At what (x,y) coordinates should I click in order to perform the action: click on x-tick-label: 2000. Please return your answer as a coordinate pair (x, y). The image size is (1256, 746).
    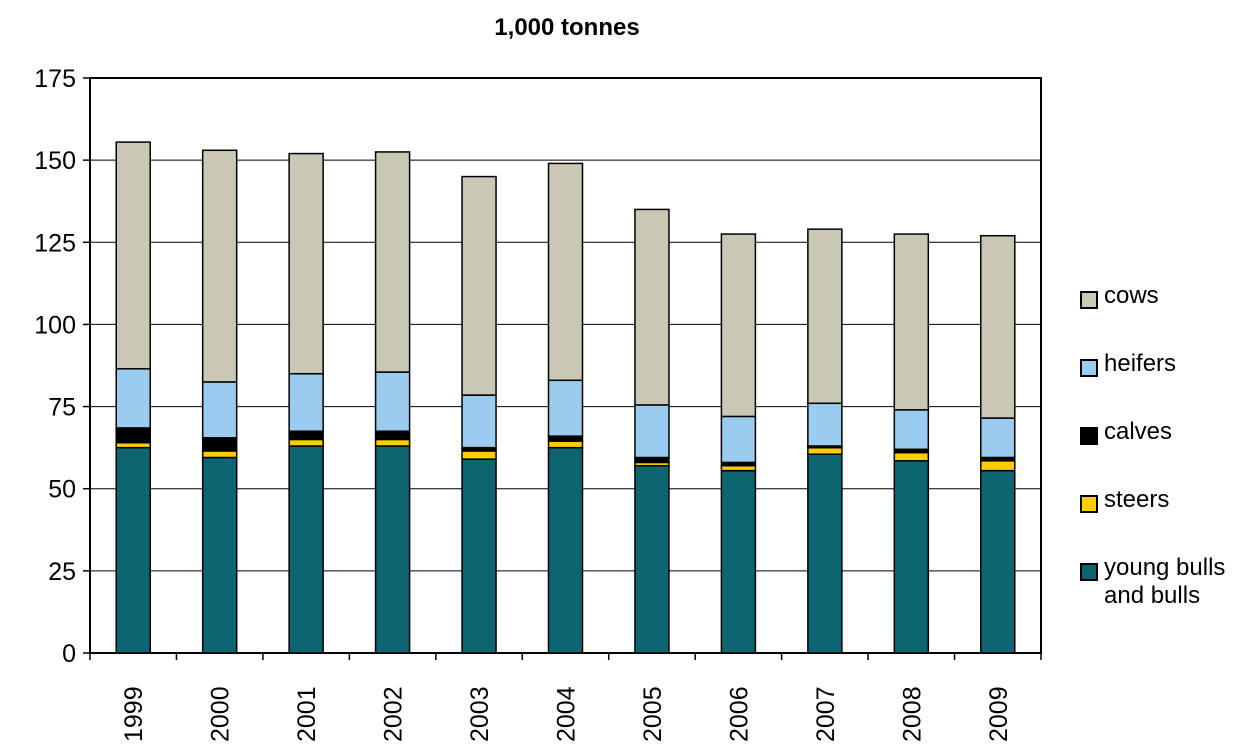
    Looking at the image, I should click on (221, 714).